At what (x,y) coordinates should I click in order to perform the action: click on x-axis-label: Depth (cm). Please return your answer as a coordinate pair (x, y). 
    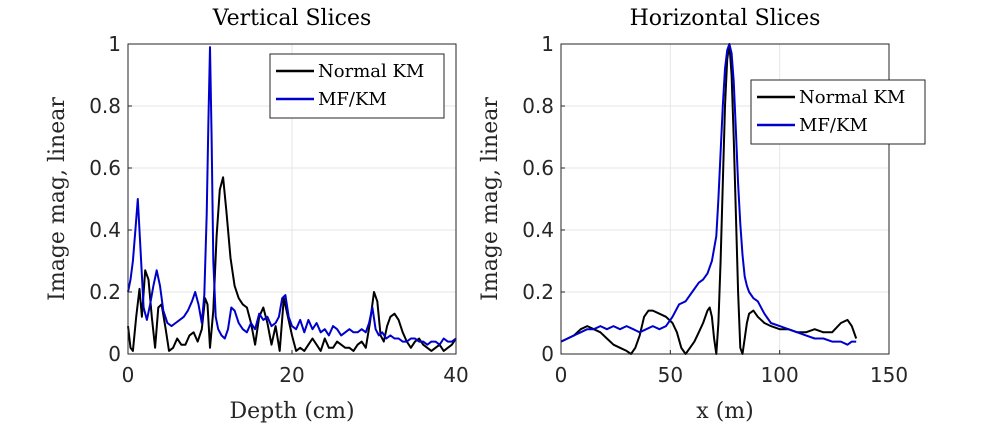
    Looking at the image, I should click on (291, 411).